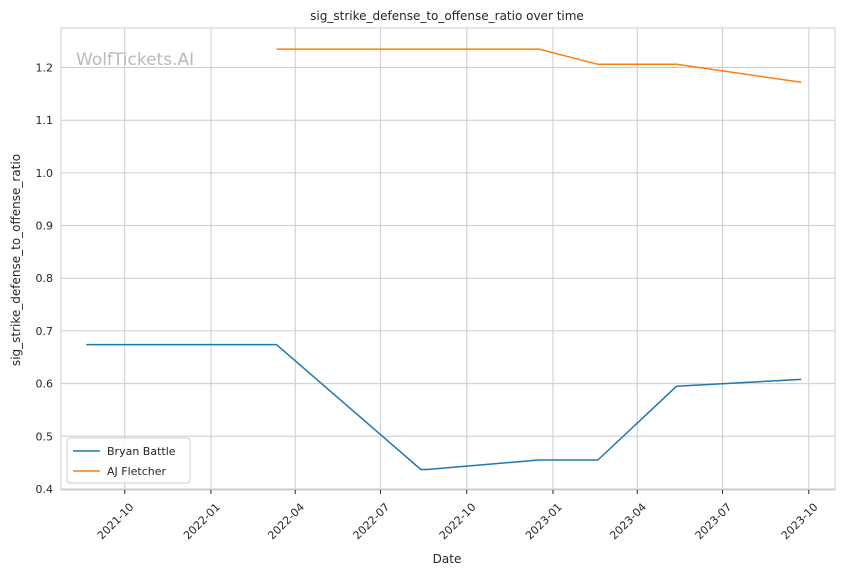 The height and width of the screenshot is (575, 844). I want to click on legend-label-0: Bryan Battle, so click(141, 451).